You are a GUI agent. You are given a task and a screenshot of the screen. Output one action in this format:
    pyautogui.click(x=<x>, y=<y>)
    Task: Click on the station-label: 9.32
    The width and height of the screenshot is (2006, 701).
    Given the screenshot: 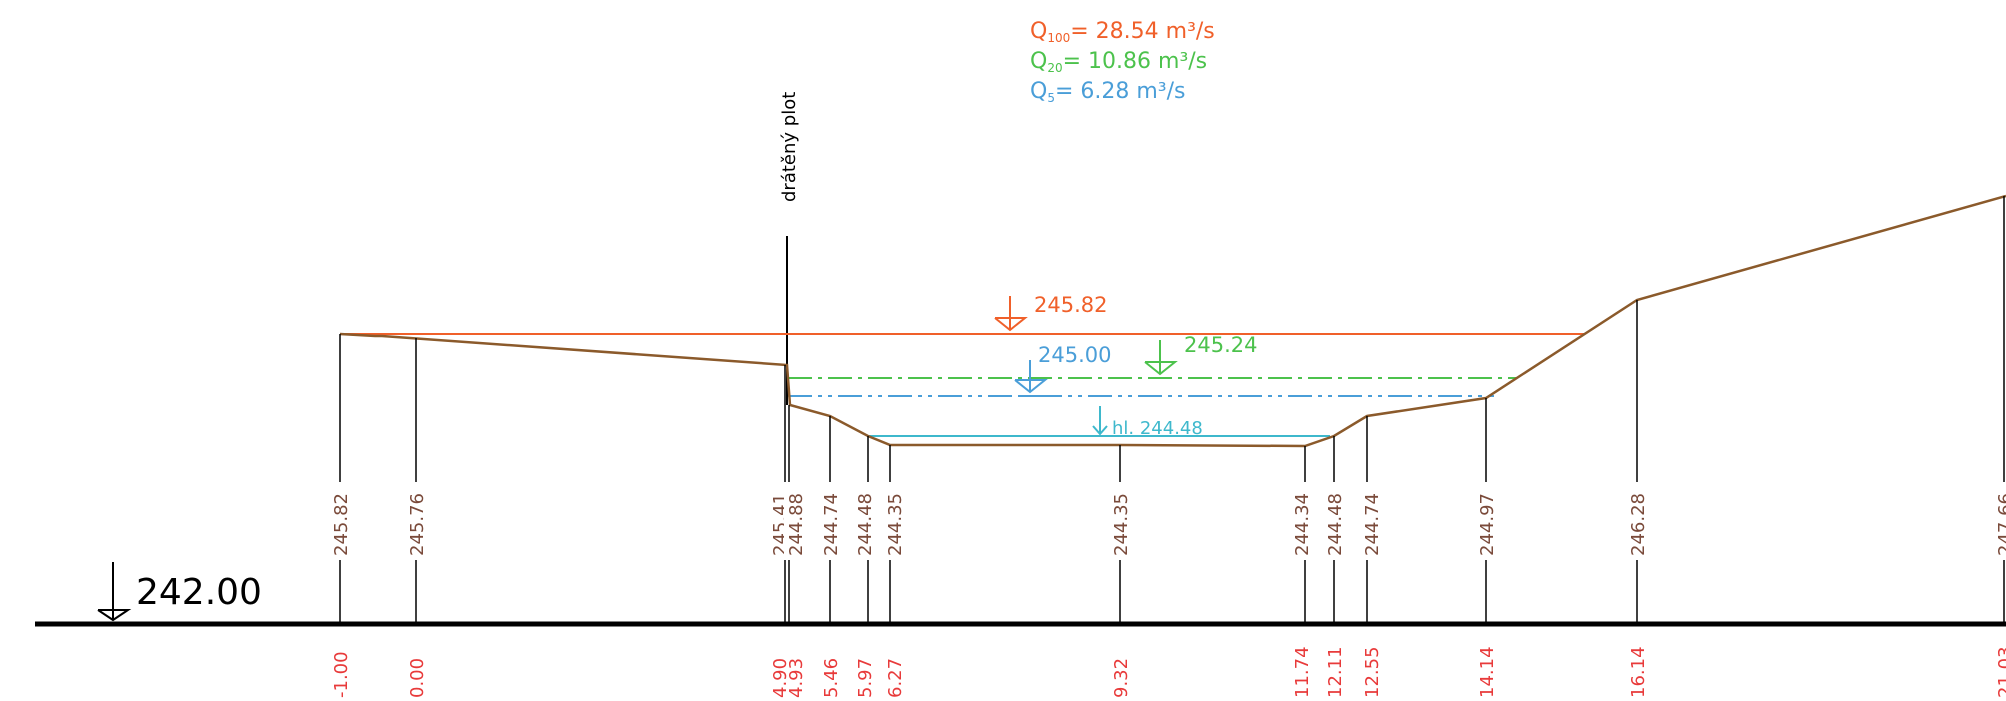 What is the action you would take?
    pyautogui.click(x=1121, y=678)
    